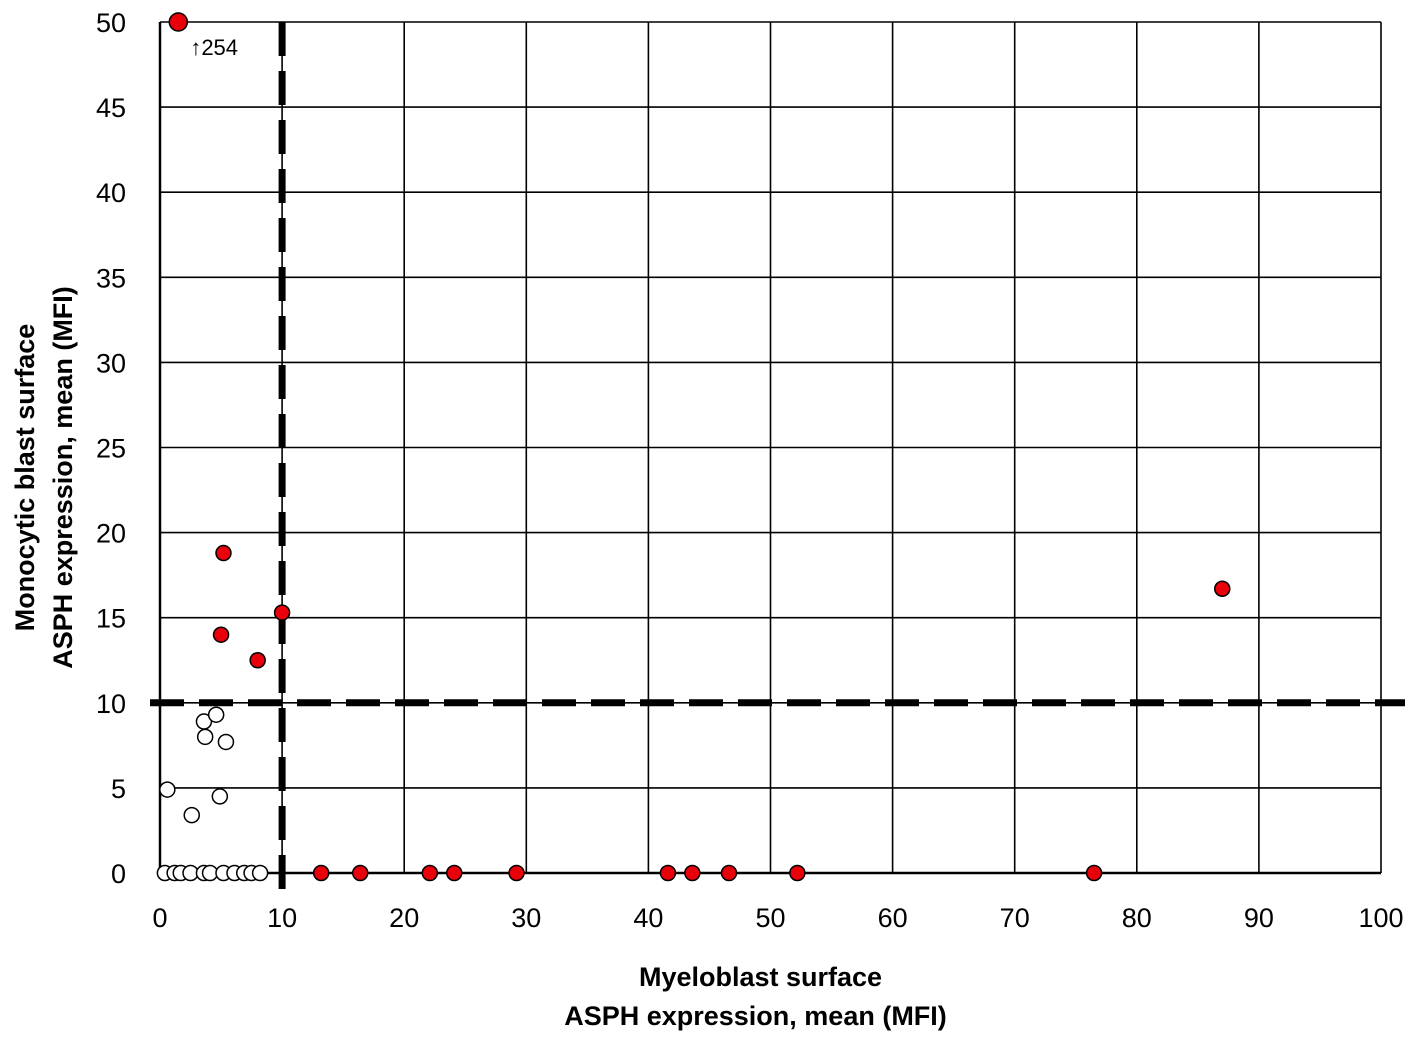 The image size is (1417, 1037). I want to click on x-tick-label: 10, so click(282, 918).